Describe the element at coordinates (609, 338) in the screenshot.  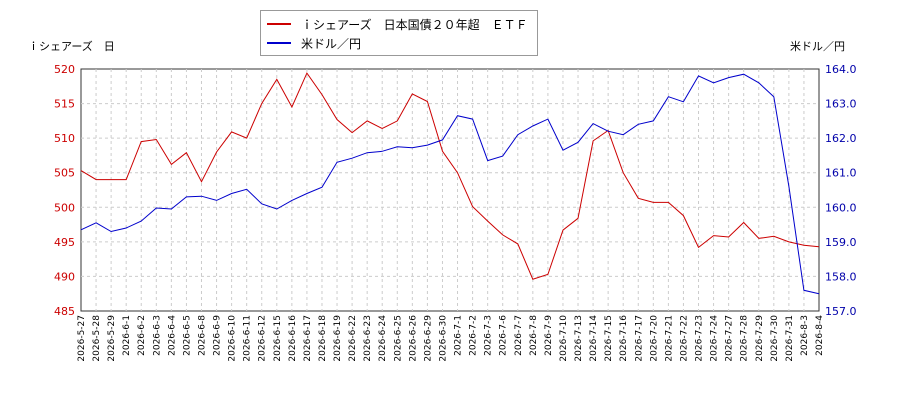
I see `x-tick-label: 2026-7-15` at that location.